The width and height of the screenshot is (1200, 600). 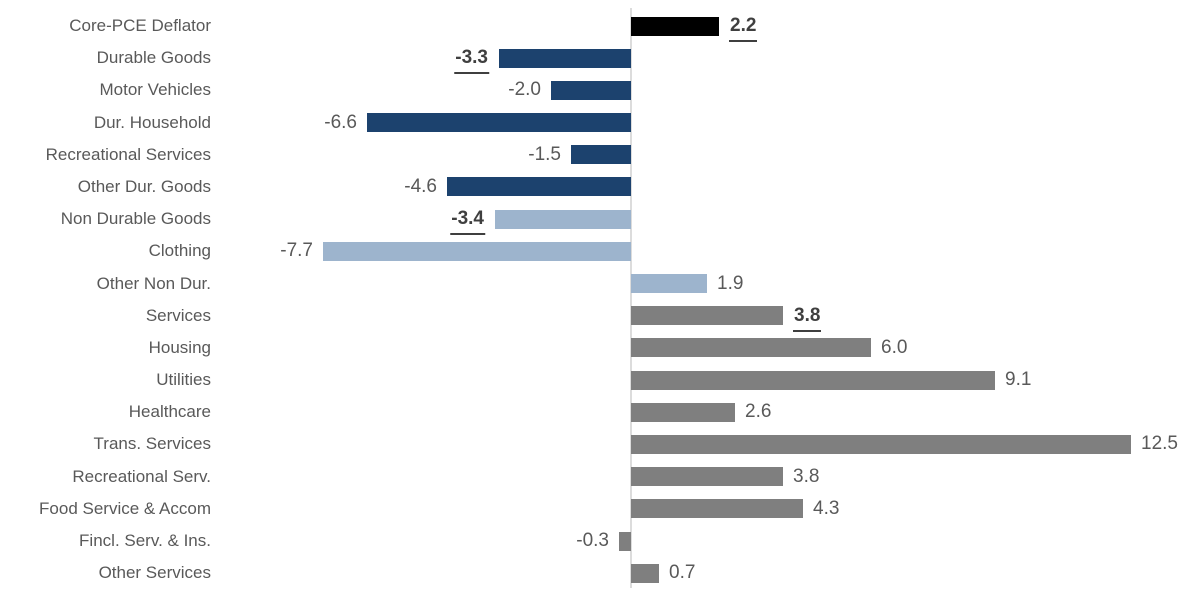 I want to click on chart-row: Clothing -7.7, so click(x=600, y=251).